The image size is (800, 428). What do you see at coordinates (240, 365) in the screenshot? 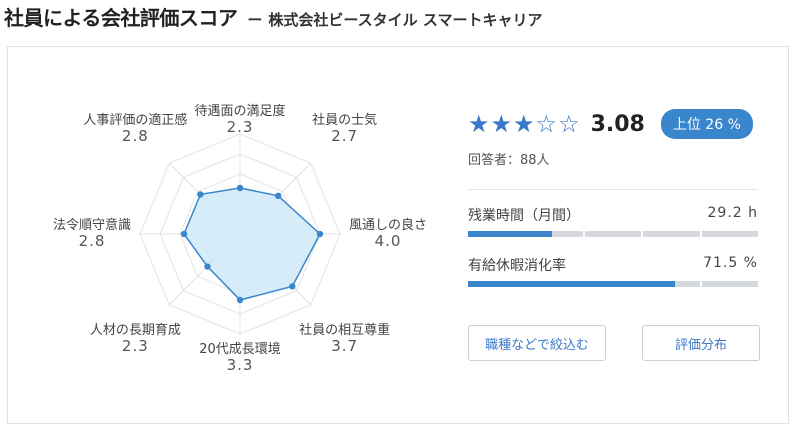
I see `radar-axis-value: 3.3` at bounding box center [240, 365].